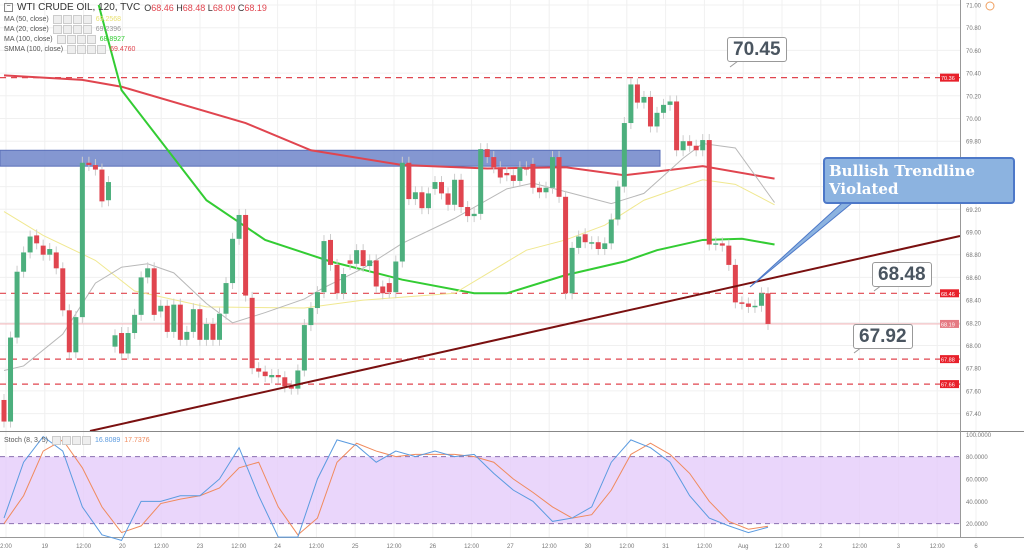 This screenshot has height=553, width=1024. What do you see at coordinates (919, 180) in the screenshot?
I see `trendline-callout: Bullish Trendline Violated` at bounding box center [919, 180].